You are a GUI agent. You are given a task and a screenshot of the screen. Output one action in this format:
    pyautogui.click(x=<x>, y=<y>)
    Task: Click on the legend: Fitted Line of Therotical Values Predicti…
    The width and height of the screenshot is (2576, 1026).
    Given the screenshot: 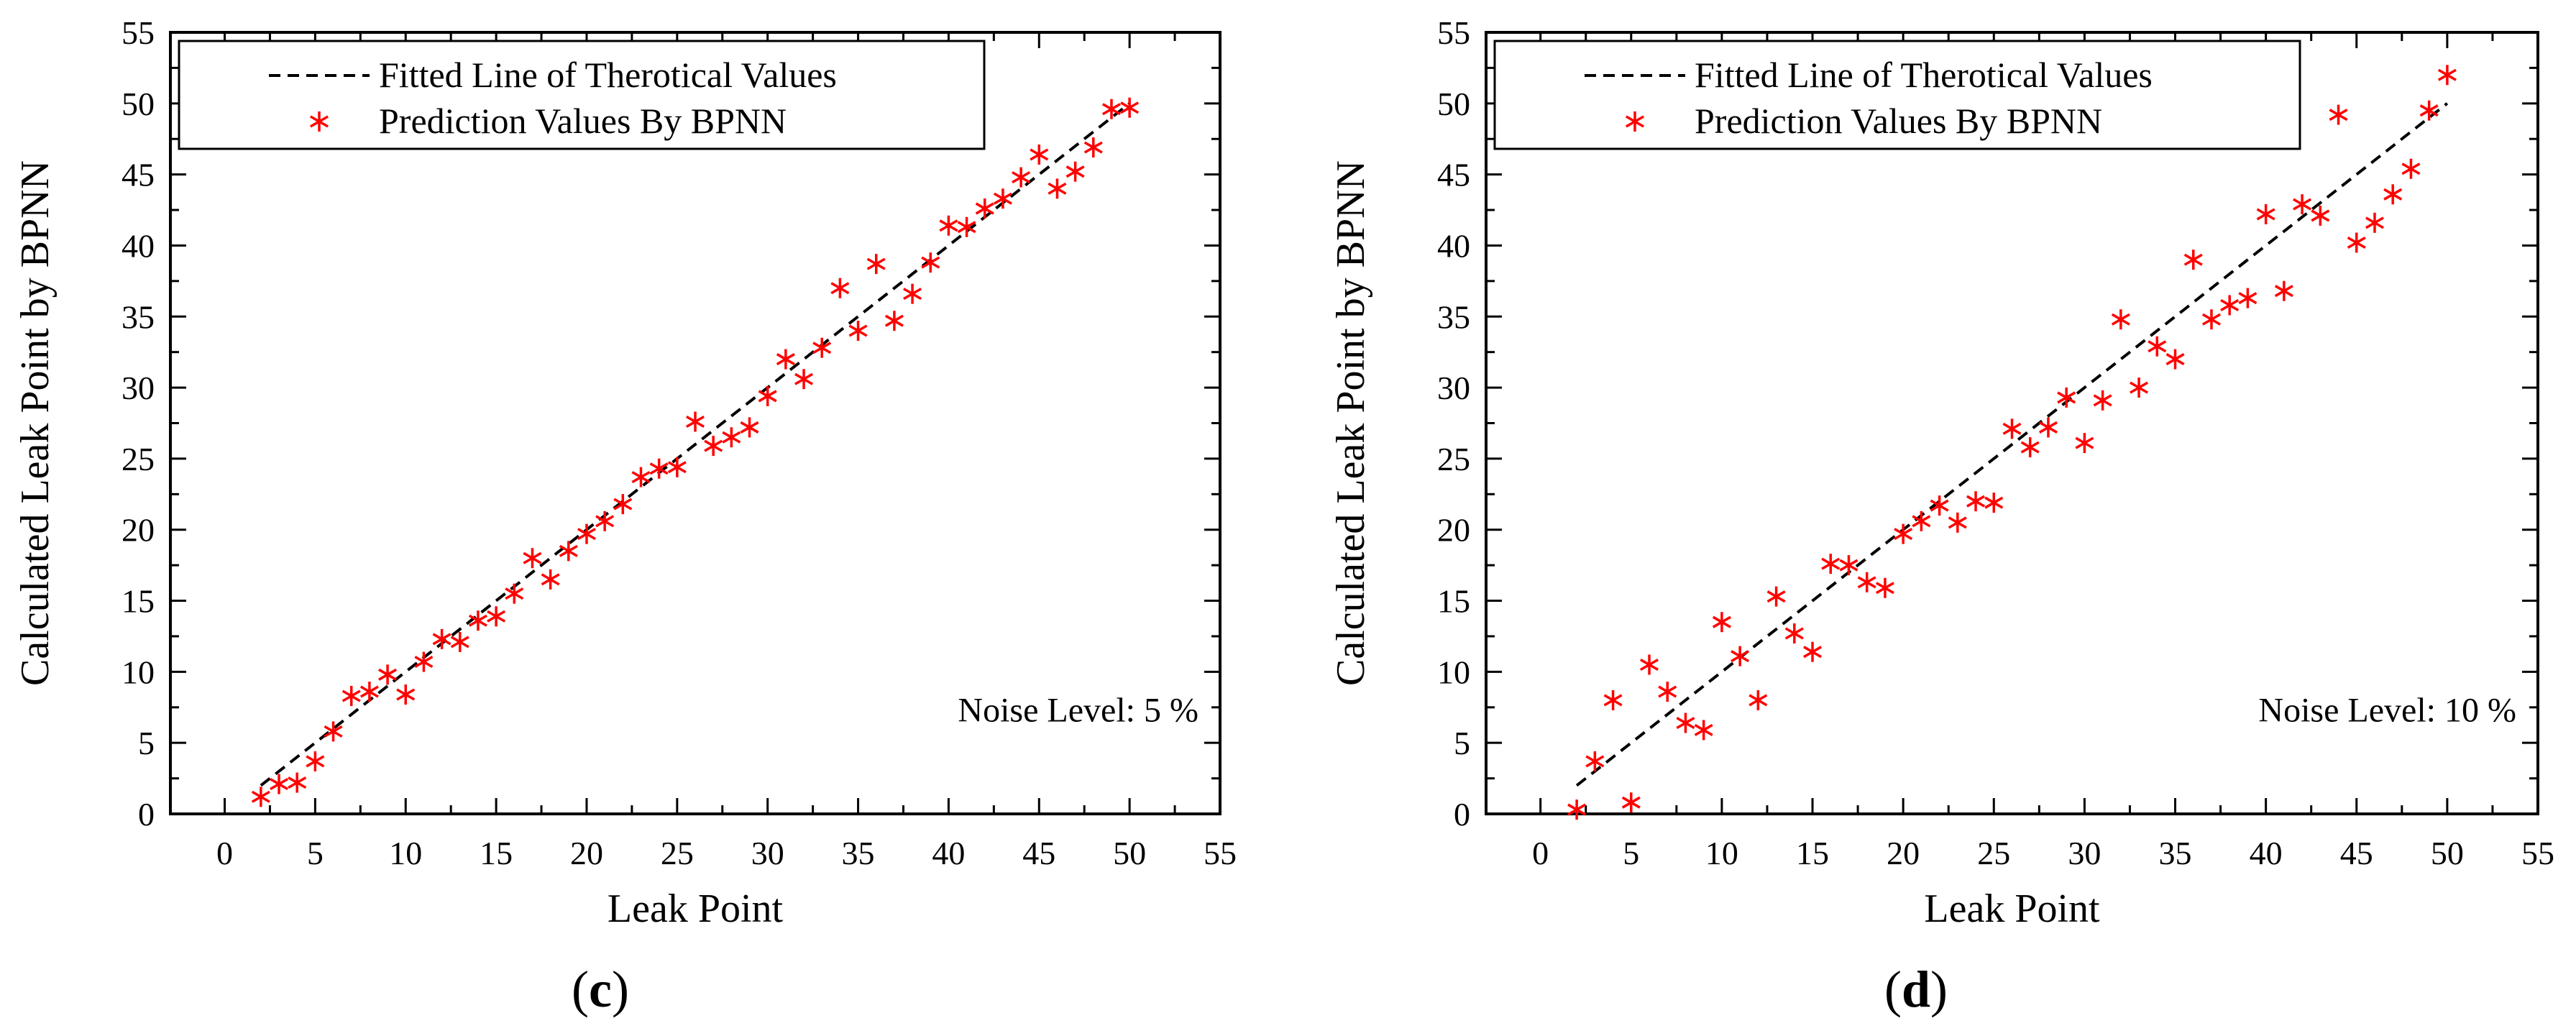 What is the action you would take?
    pyautogui.click(x=582, y=95)
    